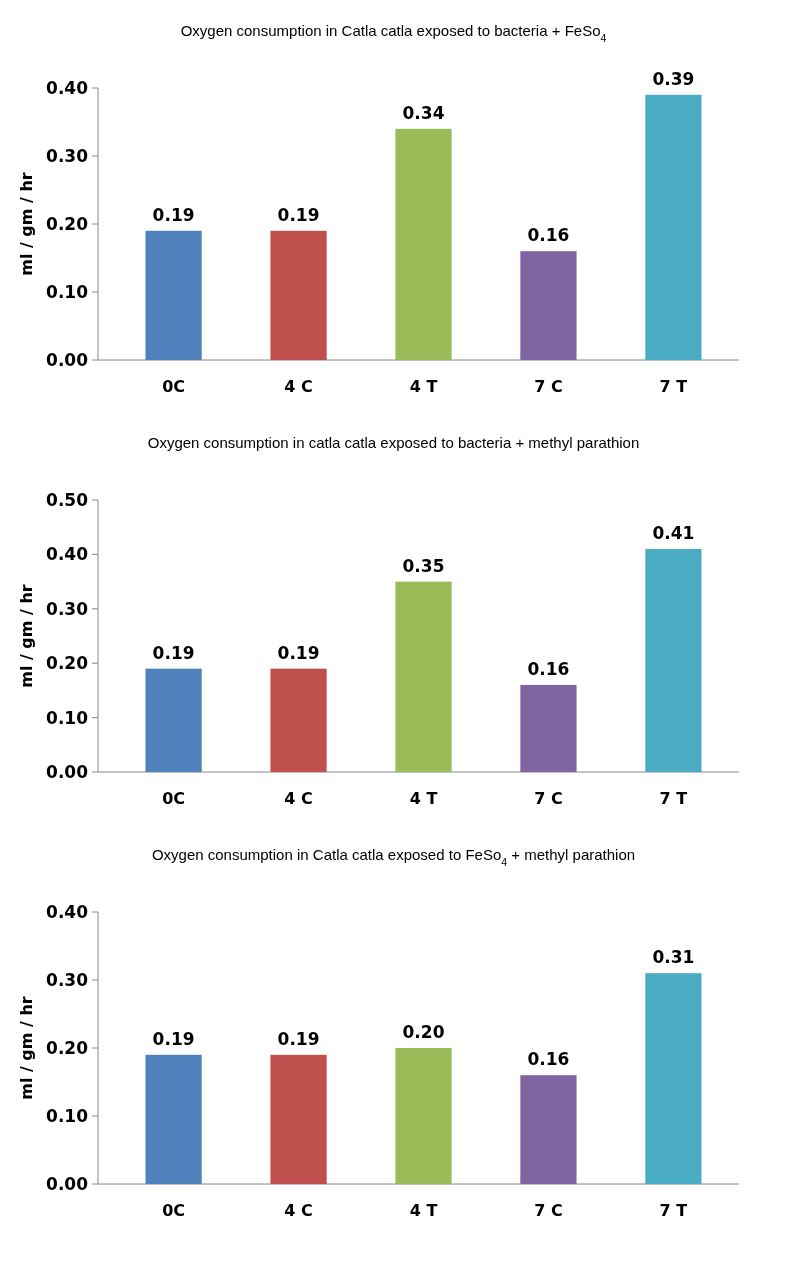  Describe the element at coordinates (393, 442) in the screenshot. I see `chart-title: Oxygen consumption in catla catla exposed to bacteria + methyl parathion` at that location.